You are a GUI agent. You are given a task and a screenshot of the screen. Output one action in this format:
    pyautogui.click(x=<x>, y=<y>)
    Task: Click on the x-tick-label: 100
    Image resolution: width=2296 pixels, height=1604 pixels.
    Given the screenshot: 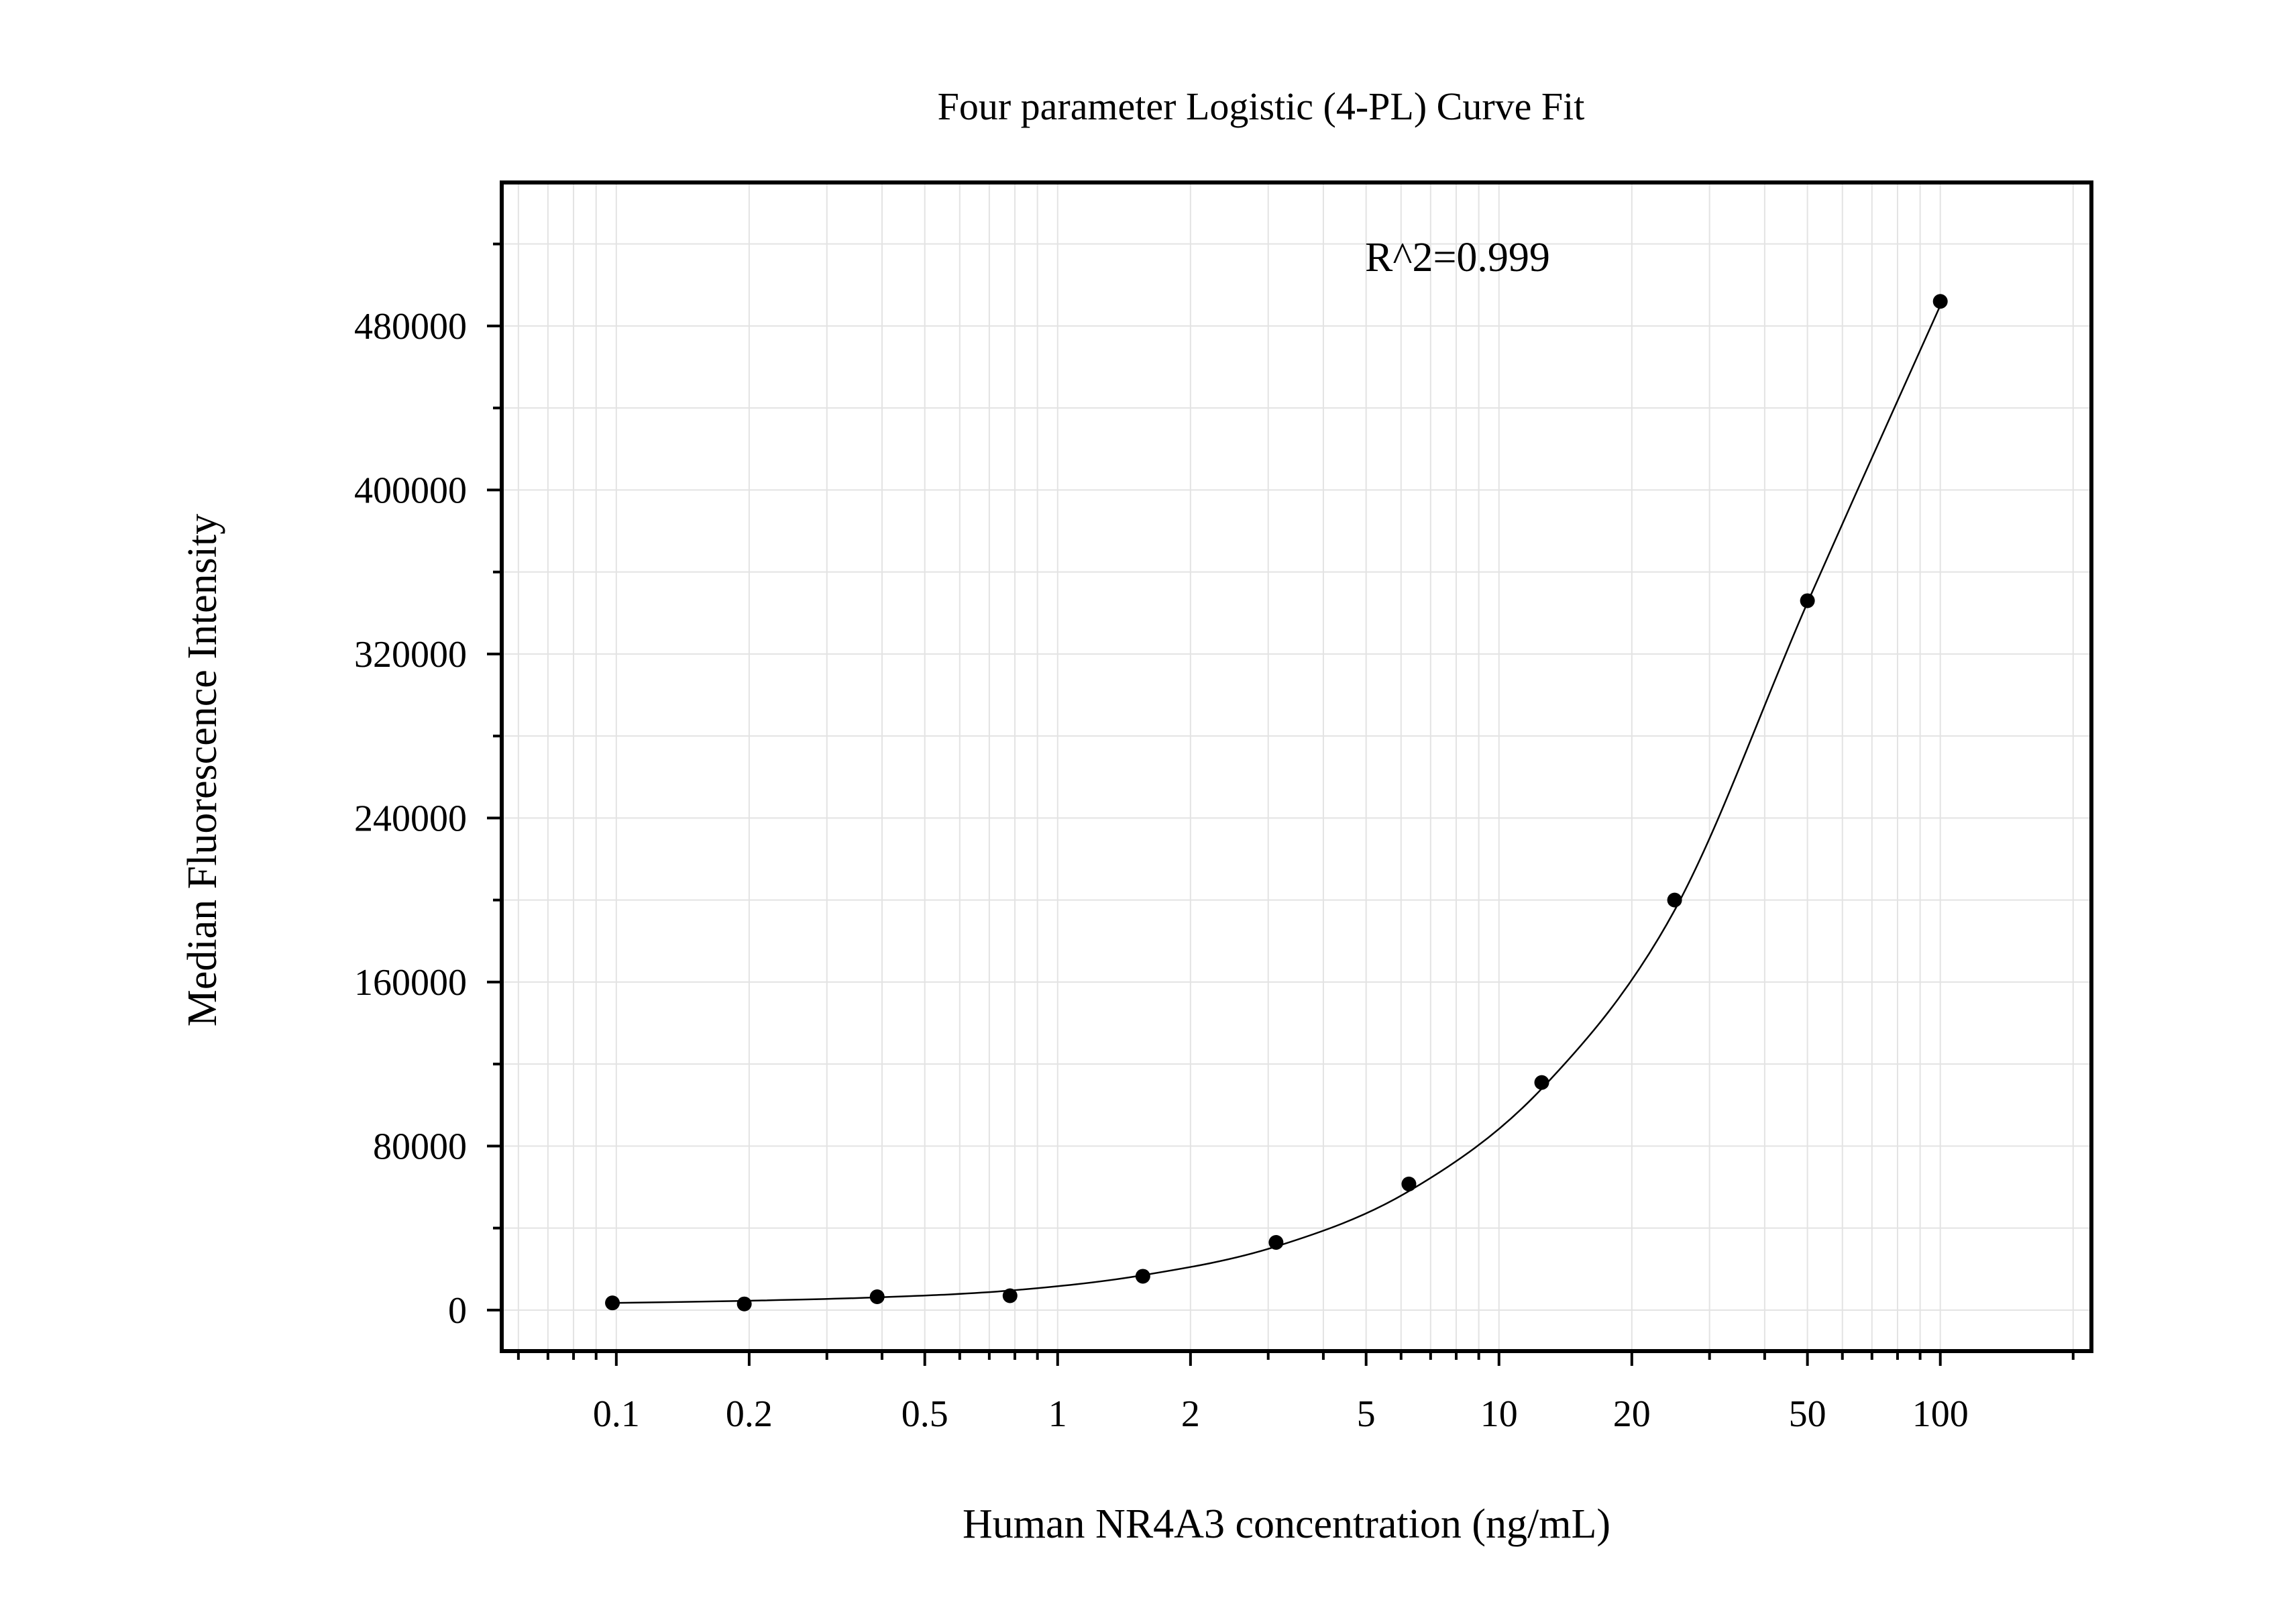 What is the action you would take?
    pyautogui.click(x=1940, y=1414)
    